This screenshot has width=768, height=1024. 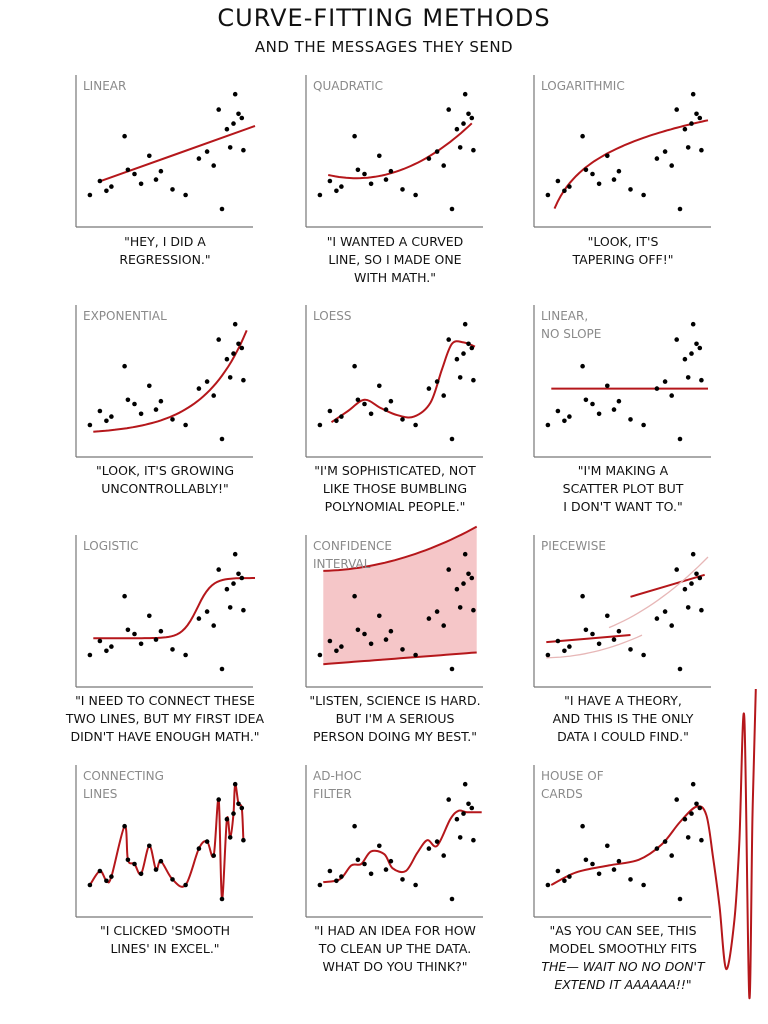 What do you see at coordinates (165, 470) in the screenshot?
I see `caption-line: "LOOK, IT'S GROWING` at bounding box center [165, 470].